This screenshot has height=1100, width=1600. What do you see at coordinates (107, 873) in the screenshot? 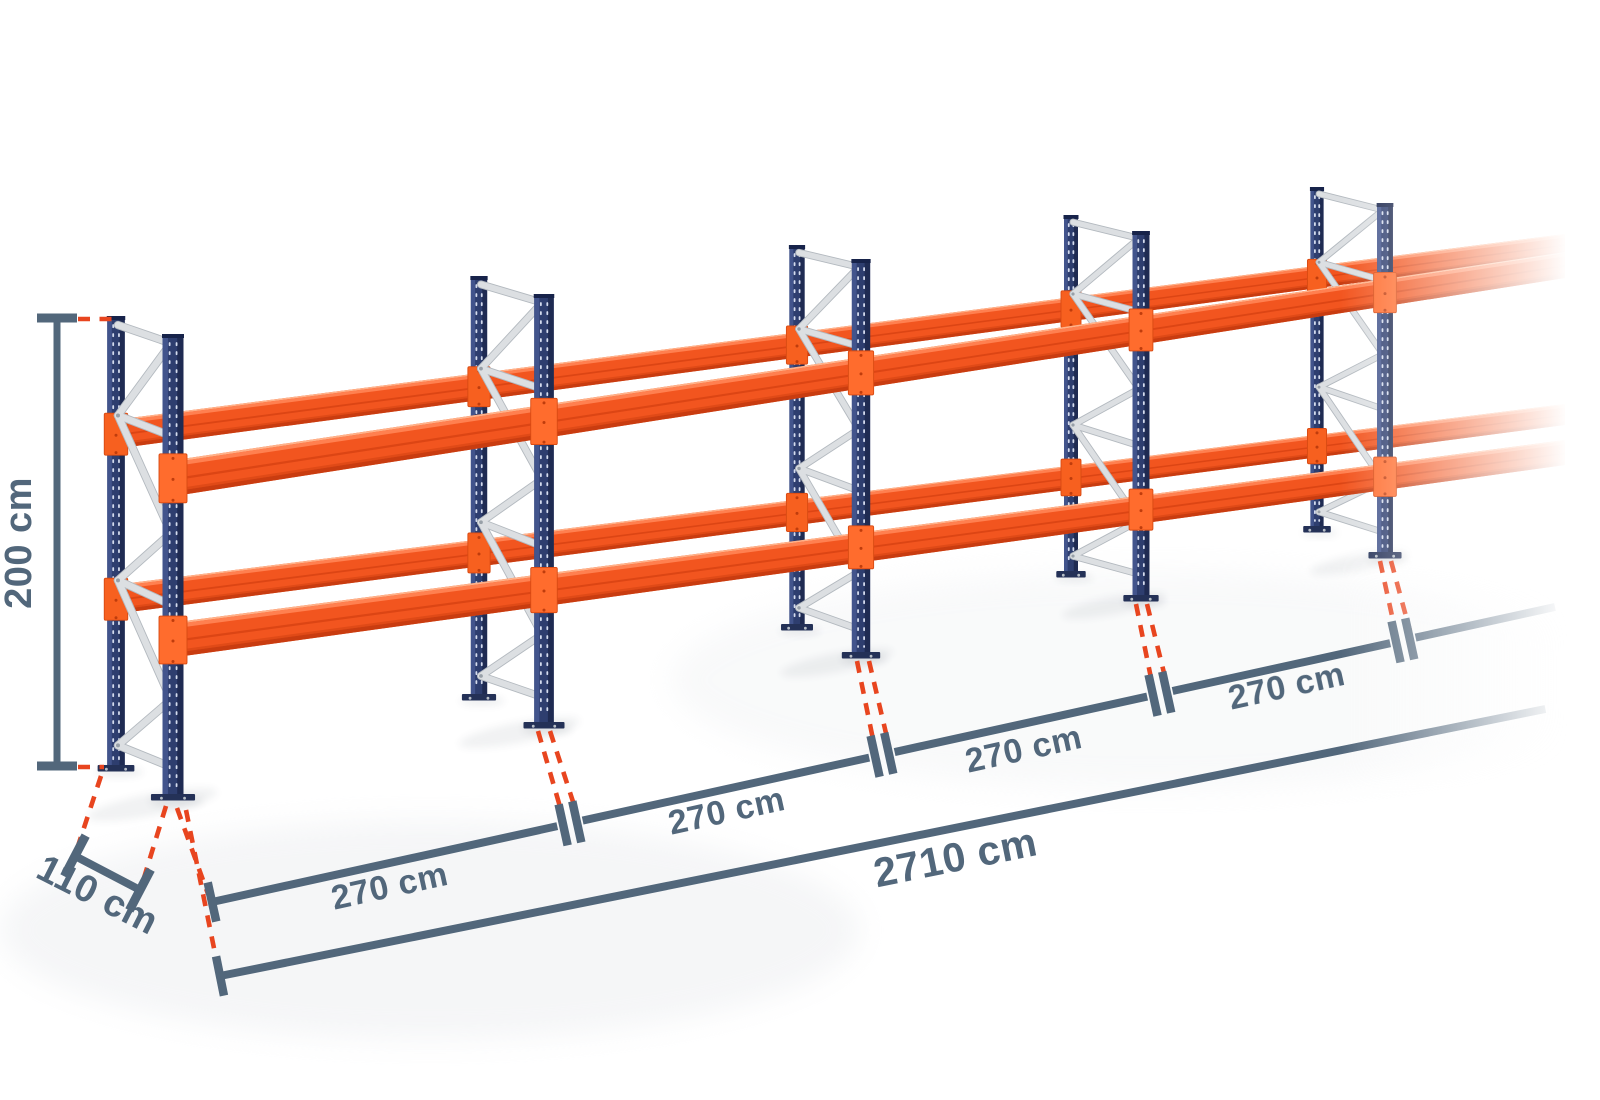
I see `depth-dimension` at bounding box center [107, 873].